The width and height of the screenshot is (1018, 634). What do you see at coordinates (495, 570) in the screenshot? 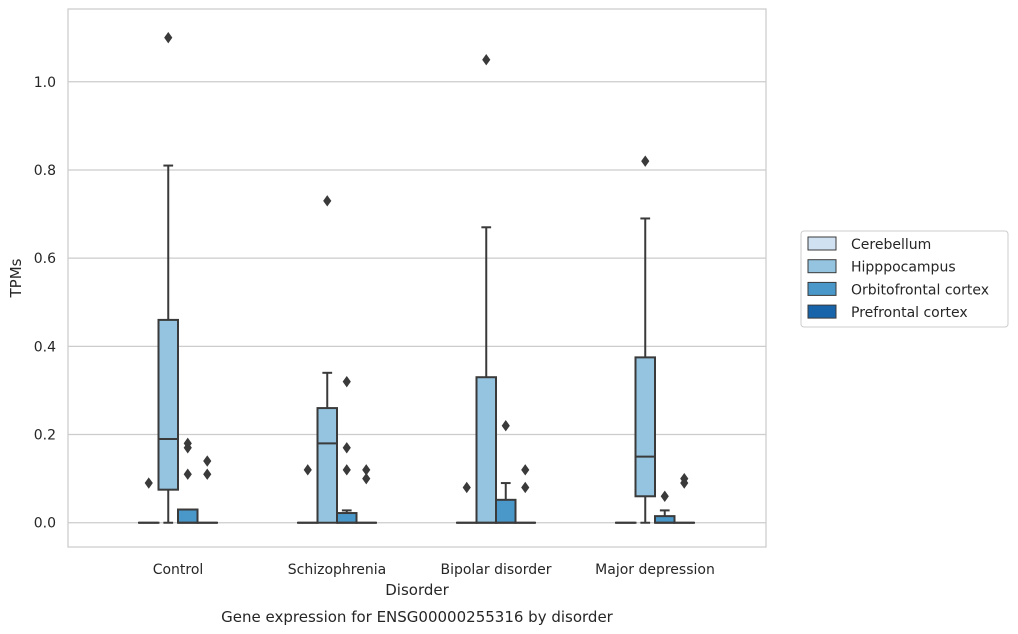
I see `x-tick-label: Bipolar disorder` at bounding box center [495, 570].